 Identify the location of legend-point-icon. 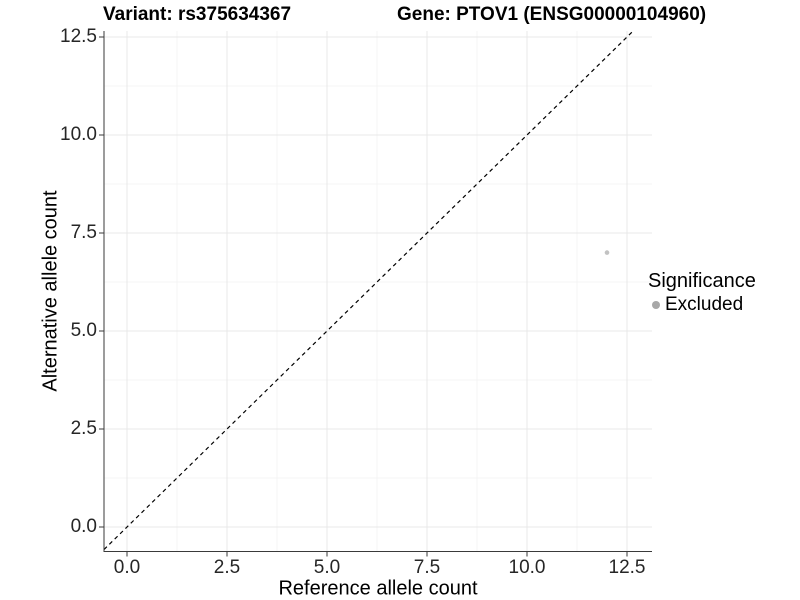
(656, 305).